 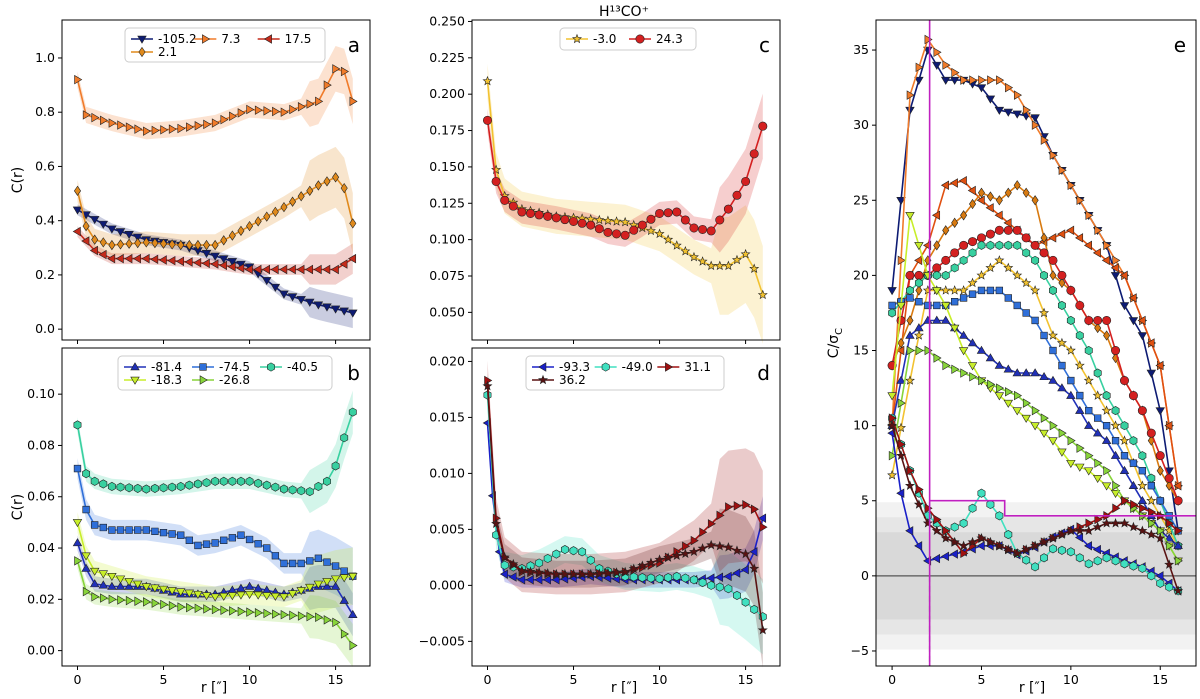 I want to click on legend-label--26.8: -26.8, so click(x=234, y=380).